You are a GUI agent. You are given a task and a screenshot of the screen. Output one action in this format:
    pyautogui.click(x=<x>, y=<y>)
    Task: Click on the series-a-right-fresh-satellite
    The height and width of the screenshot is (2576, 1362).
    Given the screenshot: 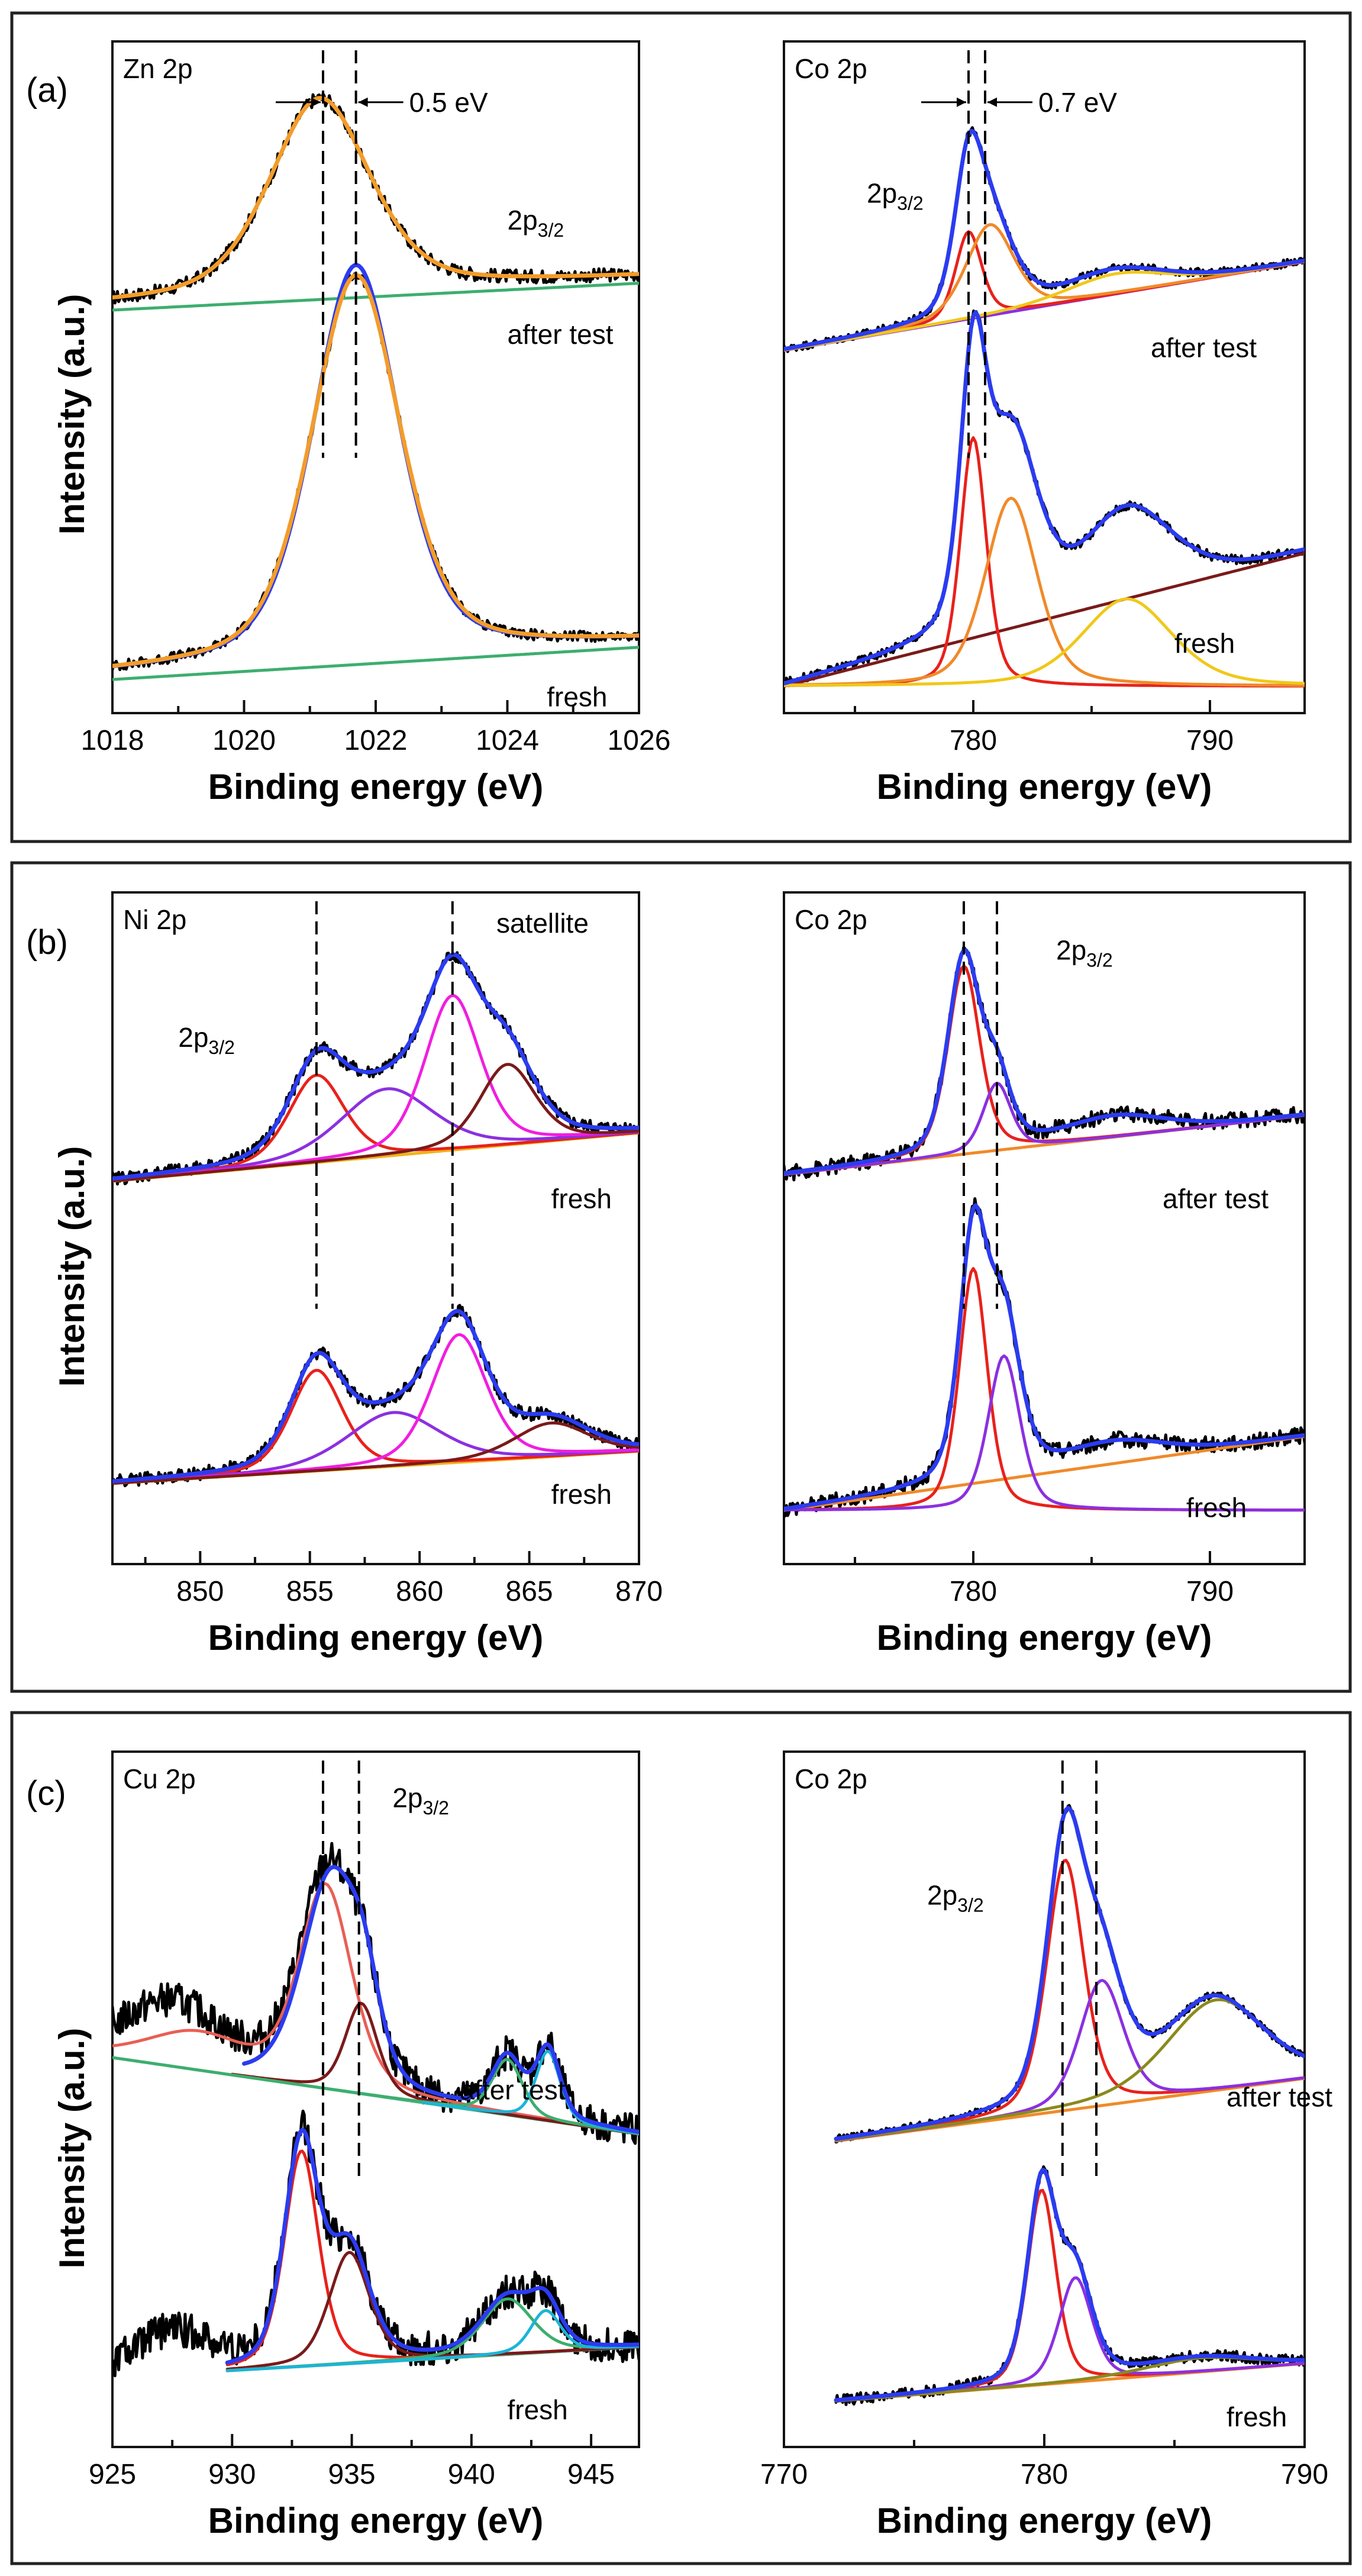 What is the action you would take?
    pyautogui.click(x=1044, y=642)
    